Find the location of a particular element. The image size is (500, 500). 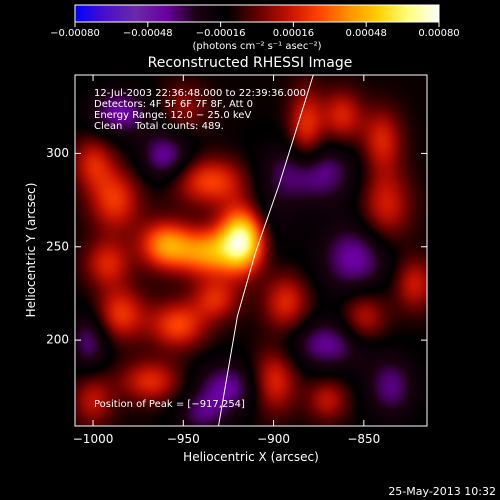

y-tick-label-2: 300 is located at coordinates (57, 153).